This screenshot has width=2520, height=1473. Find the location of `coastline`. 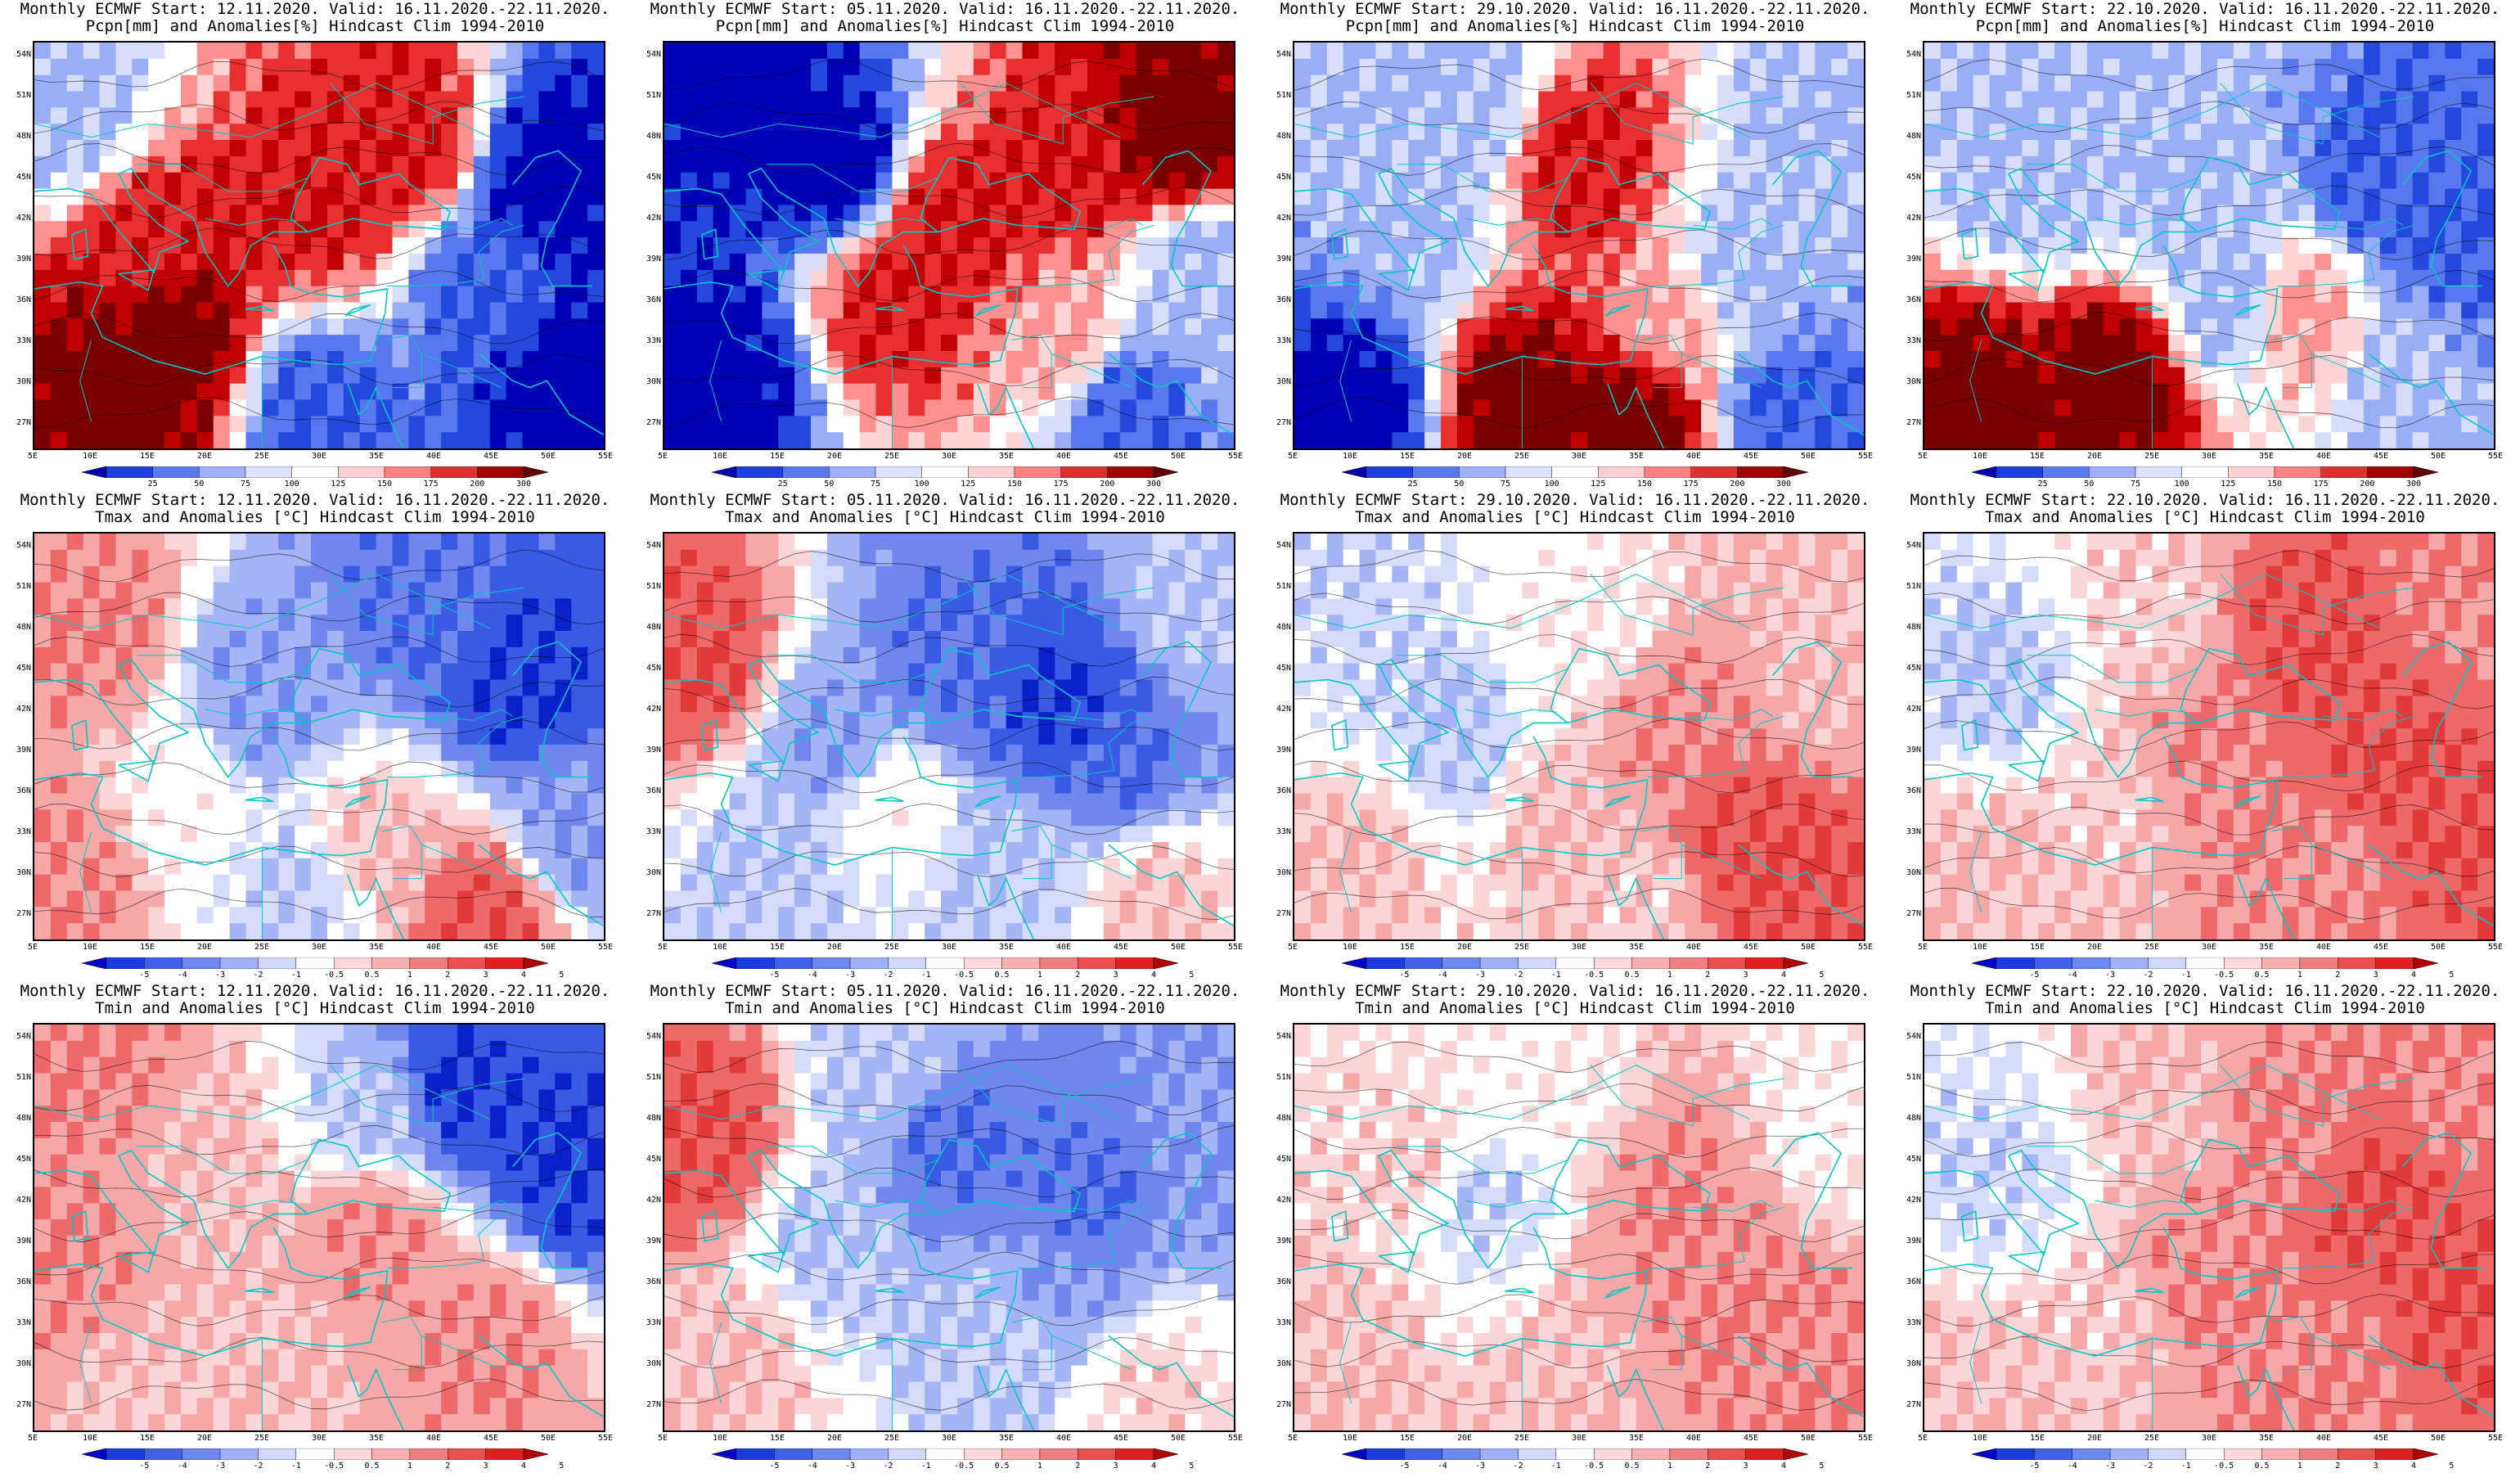

coastline is located at coordinates (1397, 280).